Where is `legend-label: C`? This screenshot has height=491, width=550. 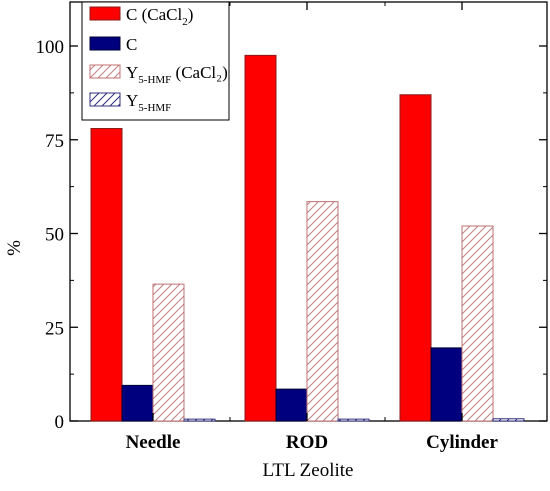
legend-label: C is located at coordinates (131, 44).